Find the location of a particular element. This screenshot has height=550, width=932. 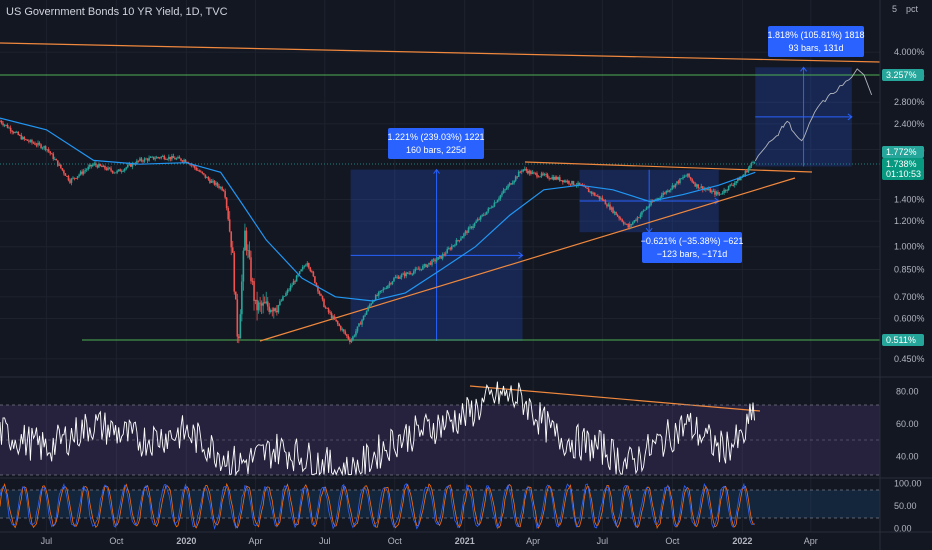

triangle-top-line is located at coordinates (668, 167).